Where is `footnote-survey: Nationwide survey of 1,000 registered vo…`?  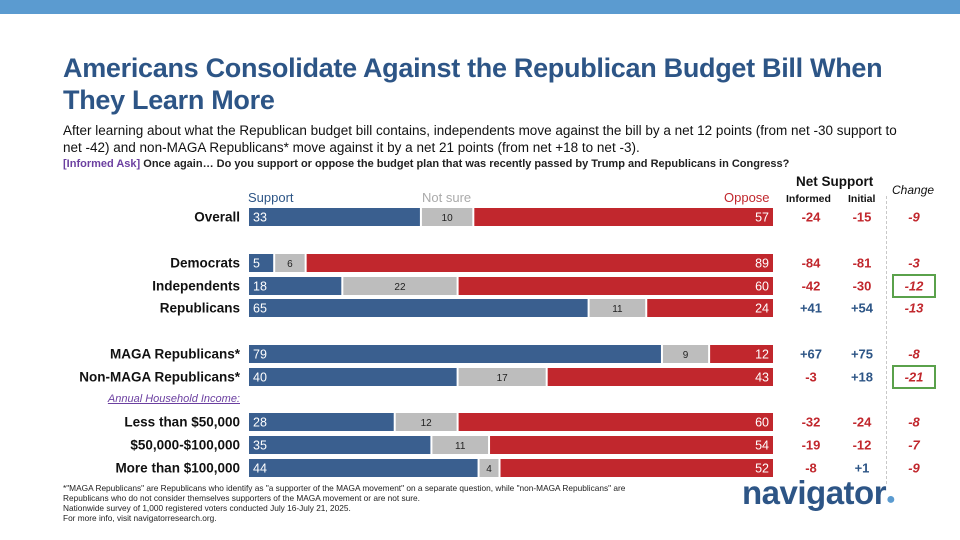 footnote-survey: Nationwide survey of 1,000 registered vo… is located at coordinates (207, 508).